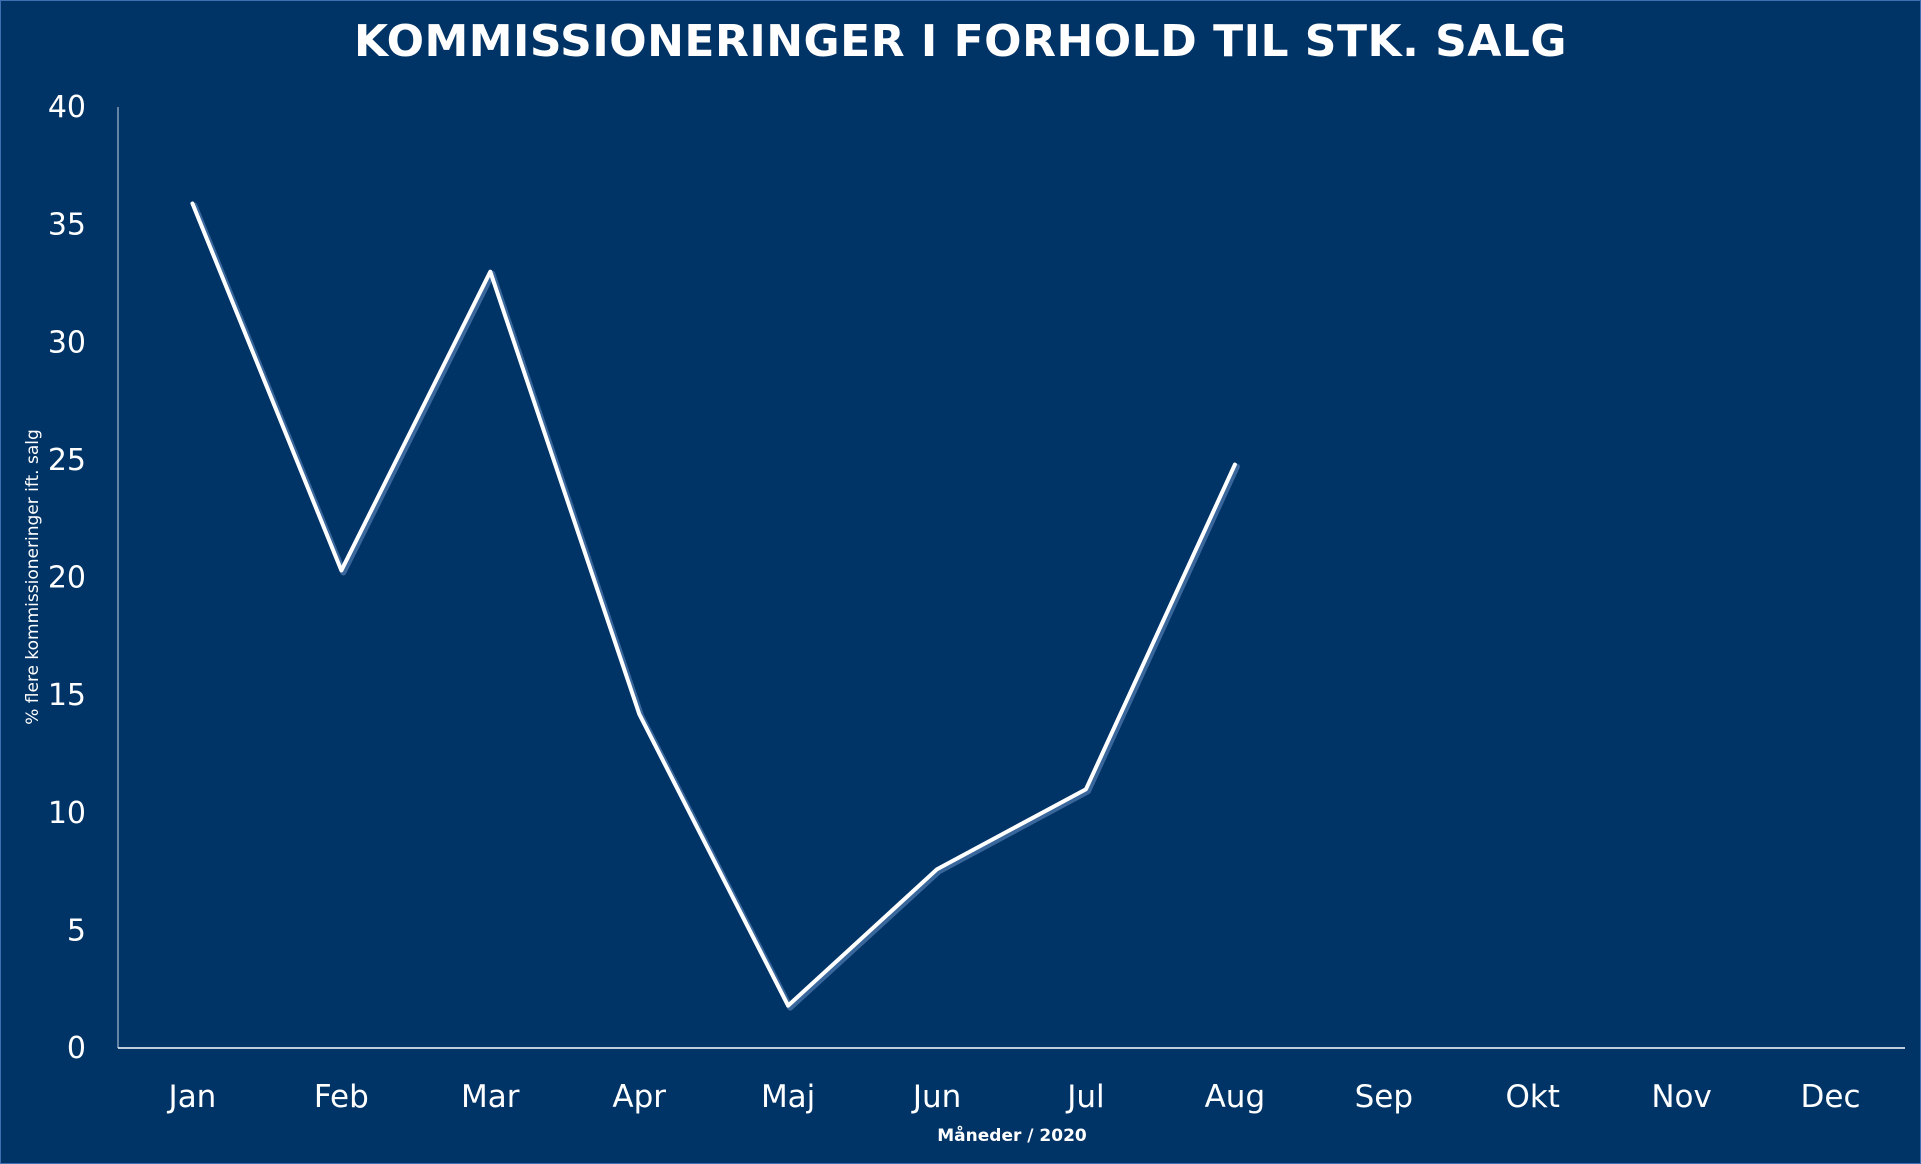 Image resolution: width=1921 pixels, height=1164 pixels. I want to click on y-axis-label: % flere kommissioneringer ift. salg, so click(33, 577).